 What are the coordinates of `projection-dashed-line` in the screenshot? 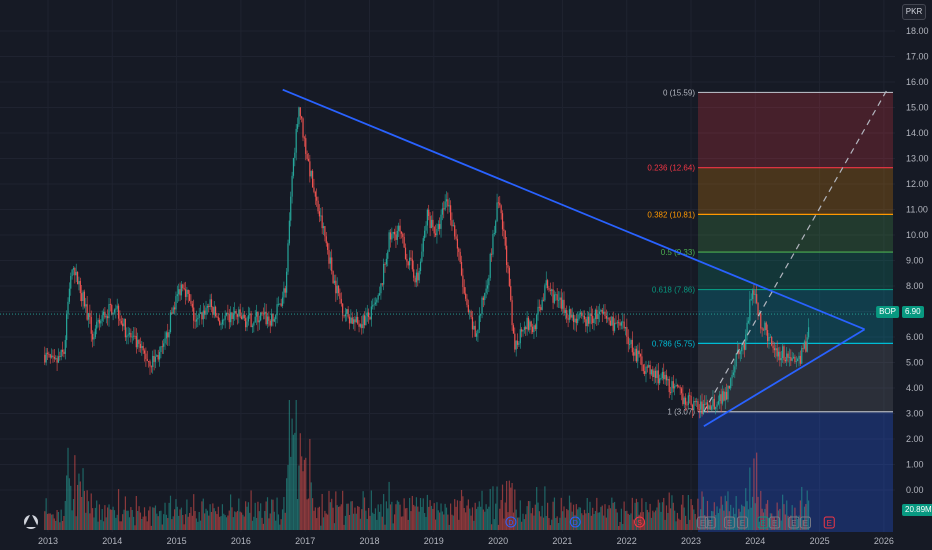 It's located at (795, 251).